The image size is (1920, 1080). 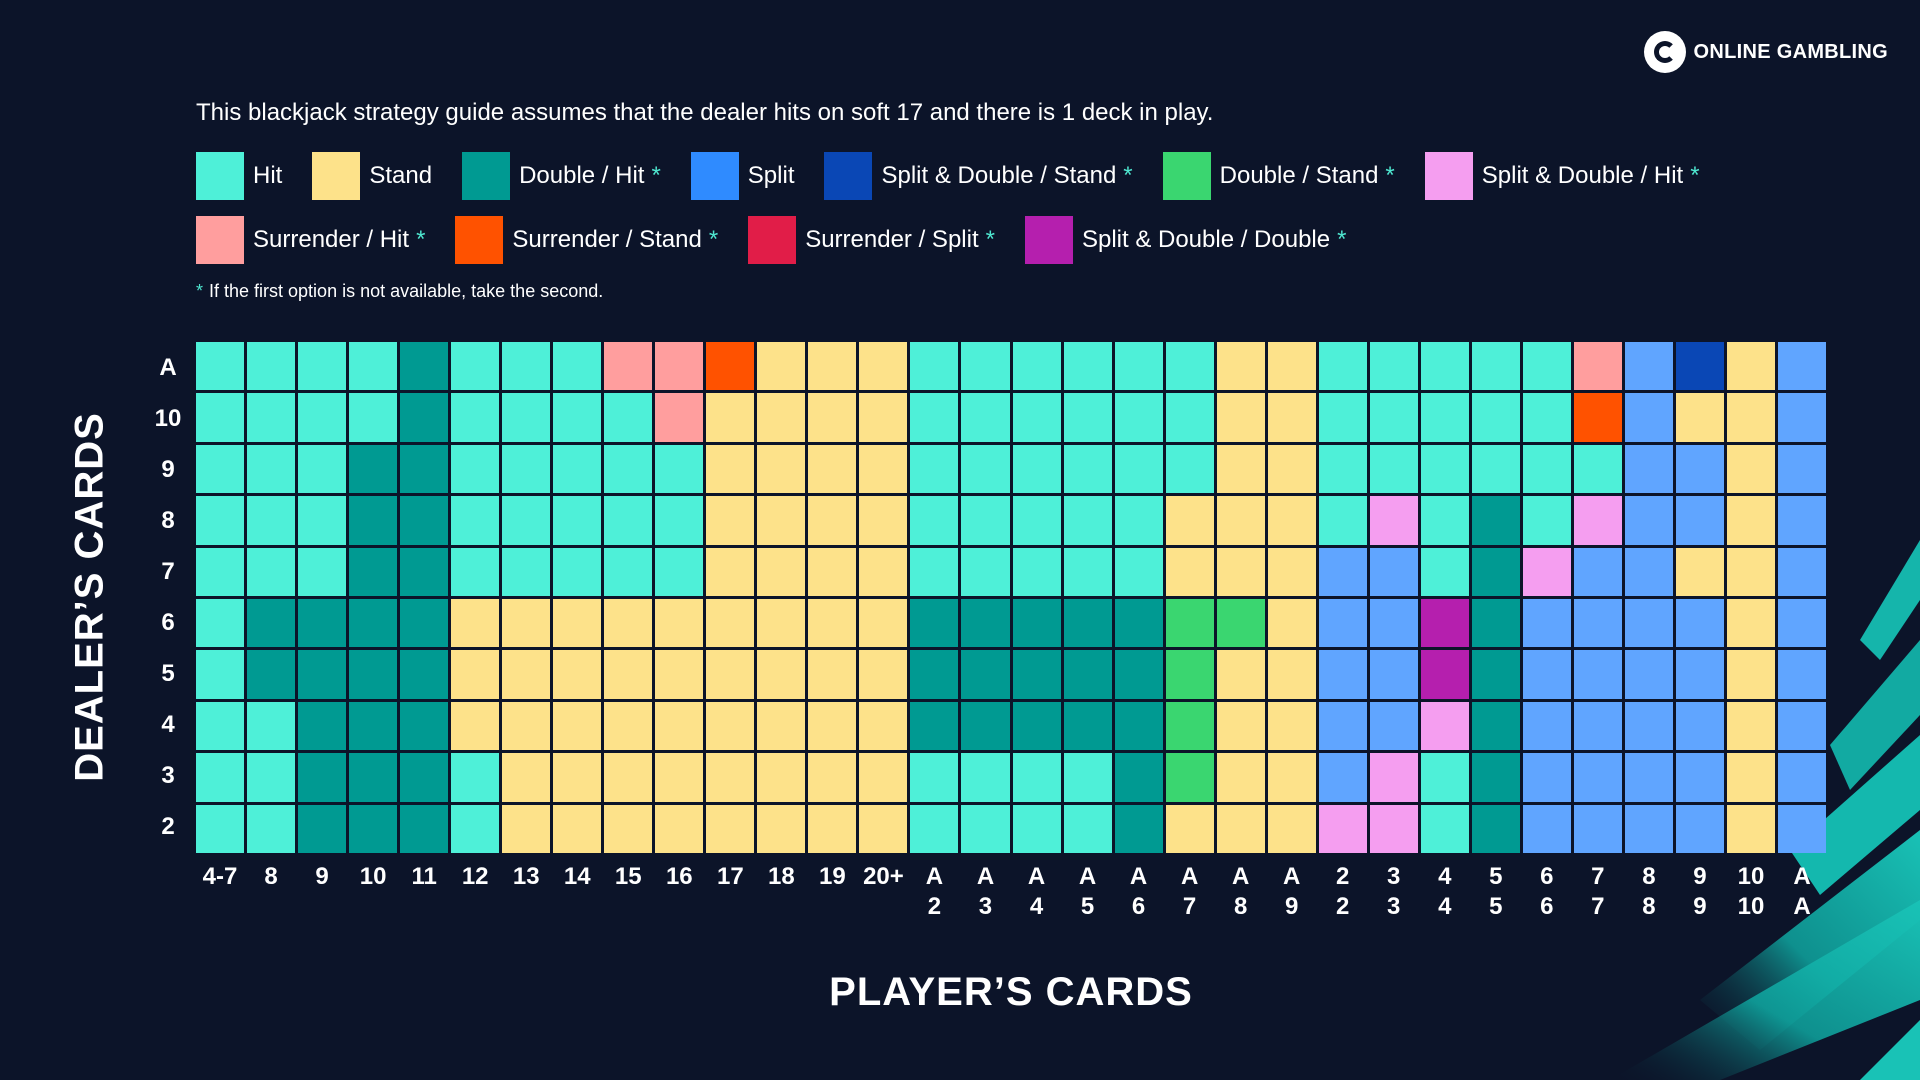 What do you see at coordinates (310, 240) in the screenshot?
I see `legend-item: Surrender / Hit *` at bounding box center [310, 240].